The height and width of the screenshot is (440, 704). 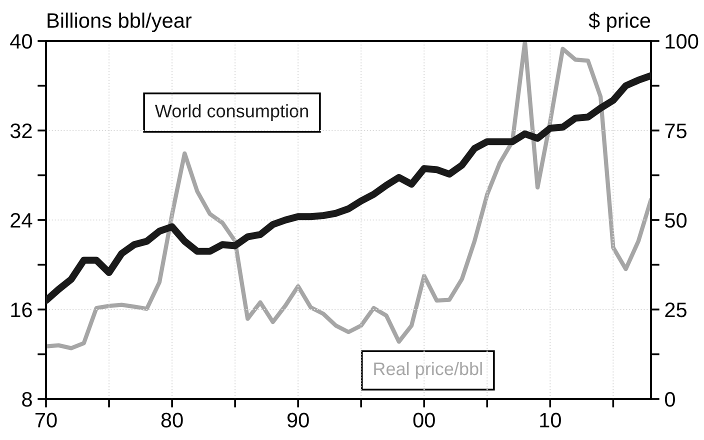 What do you see at coordinates (21, 310) in the screenshot?
I see `y-tick-label: 16` at bounding box center [21, 310].